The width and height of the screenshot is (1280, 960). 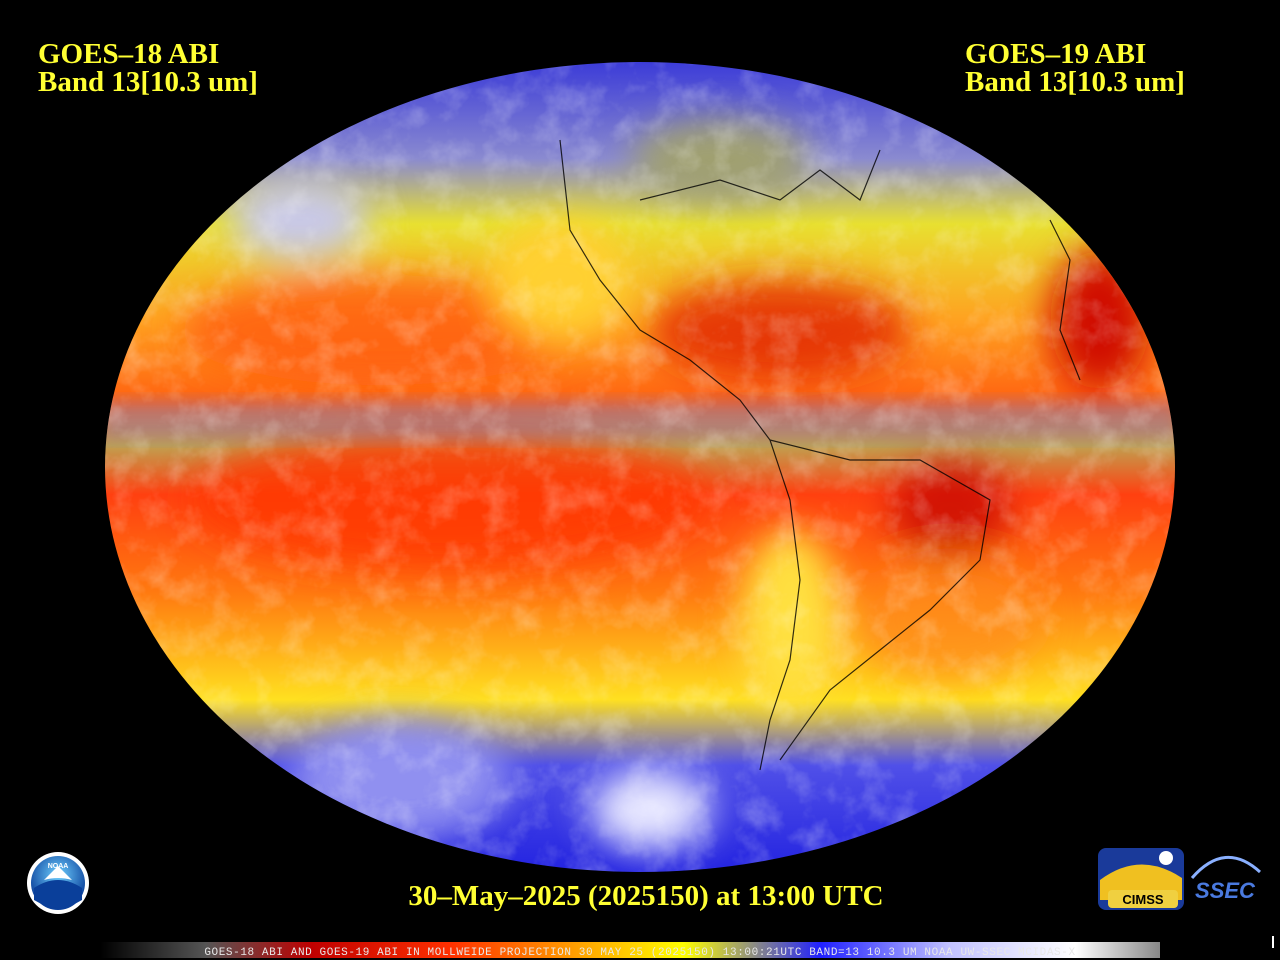 What do you see at coordinates (58, 866) in the screenshot?
I see `noaa-label: NOAA` at bounding box center [58, 866].